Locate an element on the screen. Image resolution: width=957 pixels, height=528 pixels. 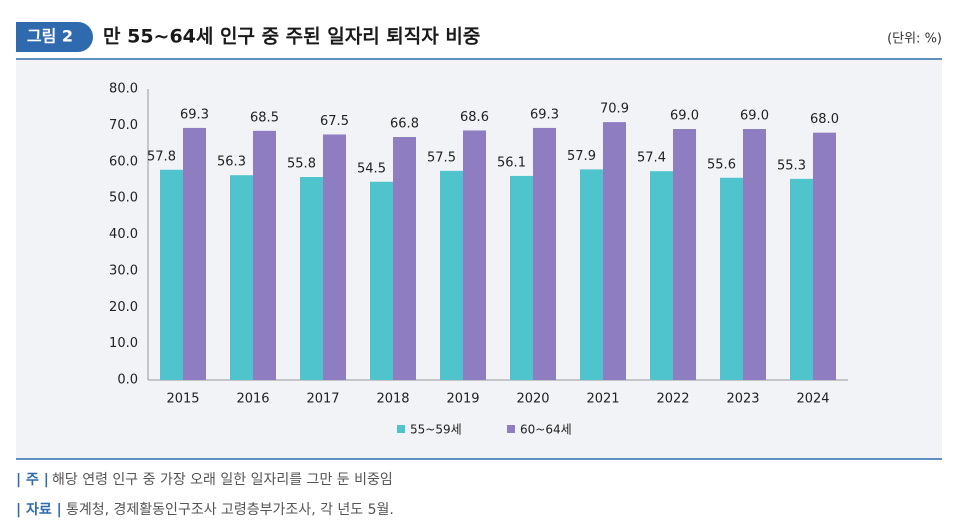
value-label: 55.6 is located at coordinates (721, 164).